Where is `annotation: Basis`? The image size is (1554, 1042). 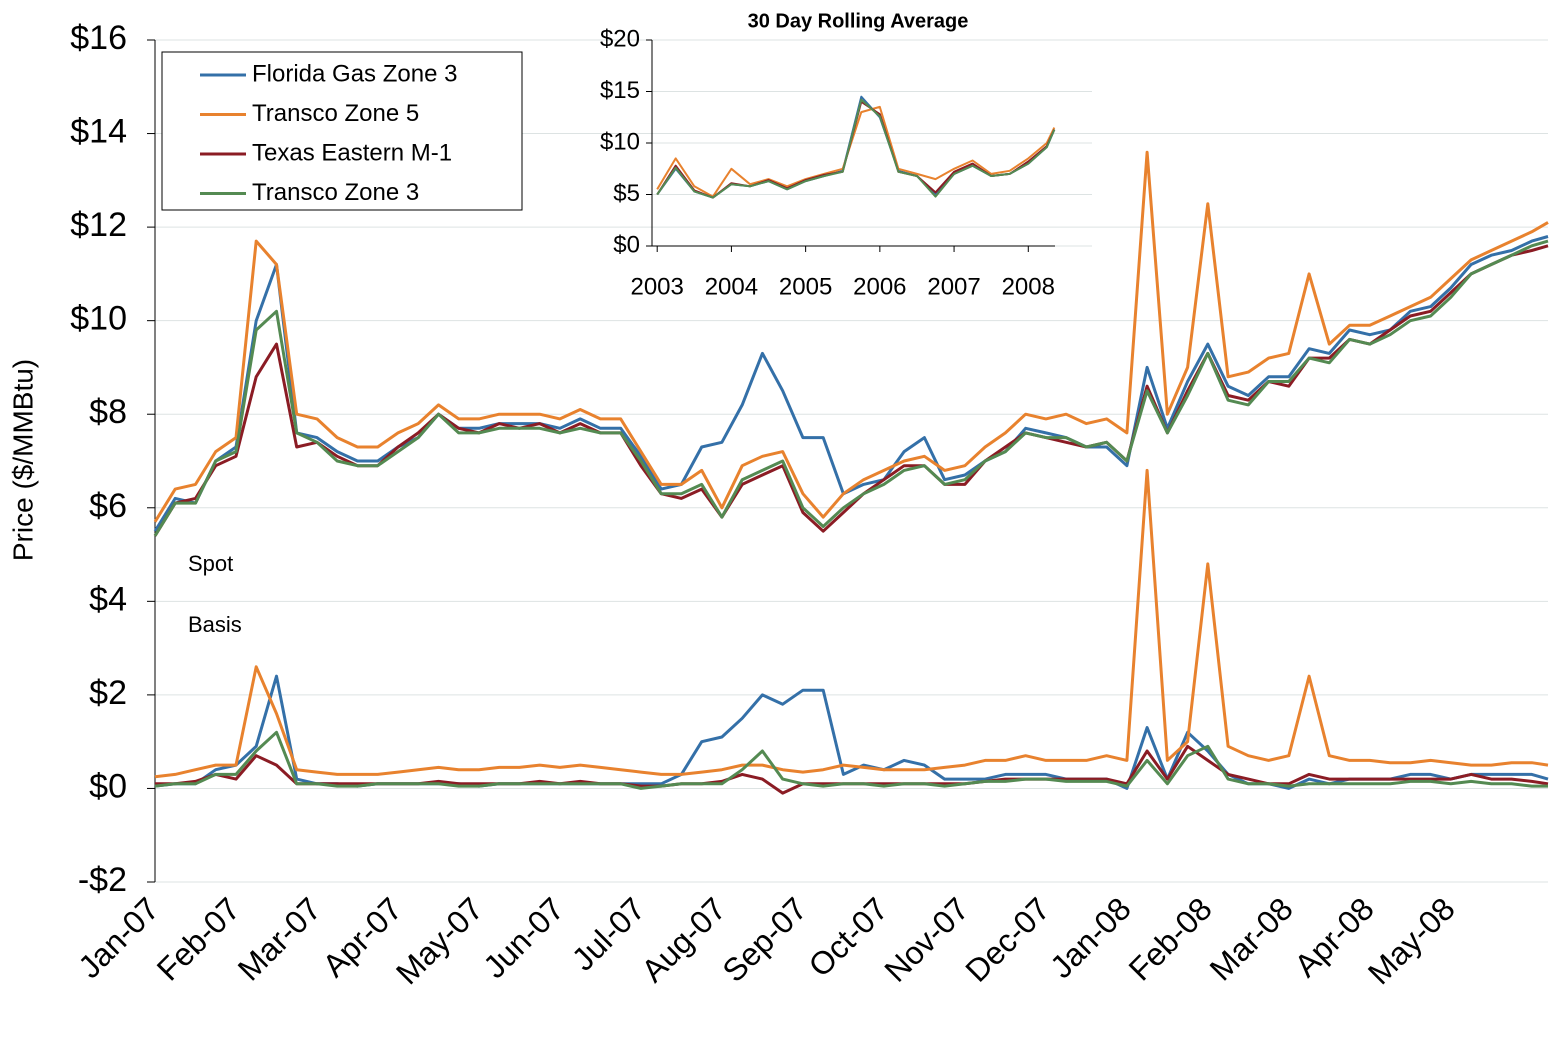
annotation: Basis is located at coordinates (215, 624).